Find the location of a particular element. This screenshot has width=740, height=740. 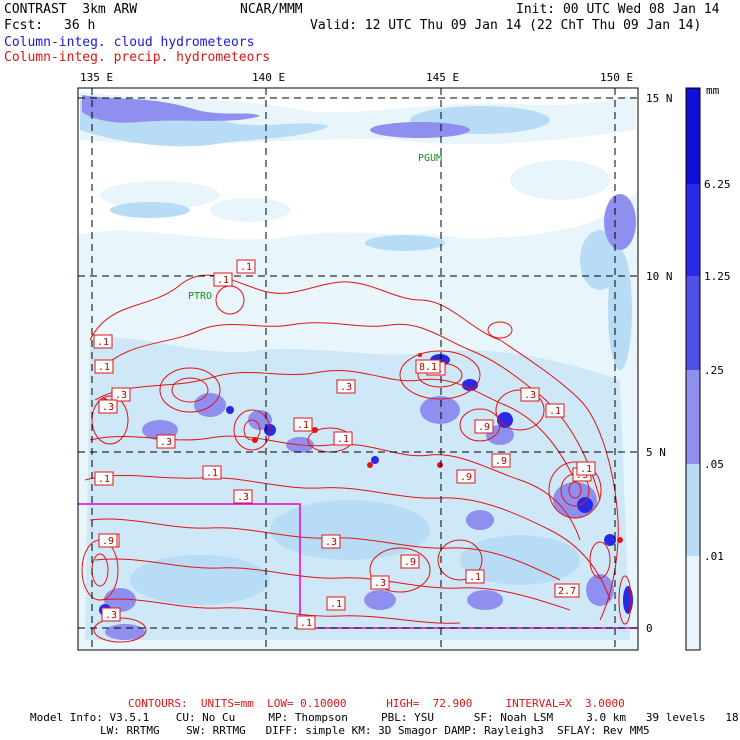

lon-label: 140 E is located at coordinates (268, 77).